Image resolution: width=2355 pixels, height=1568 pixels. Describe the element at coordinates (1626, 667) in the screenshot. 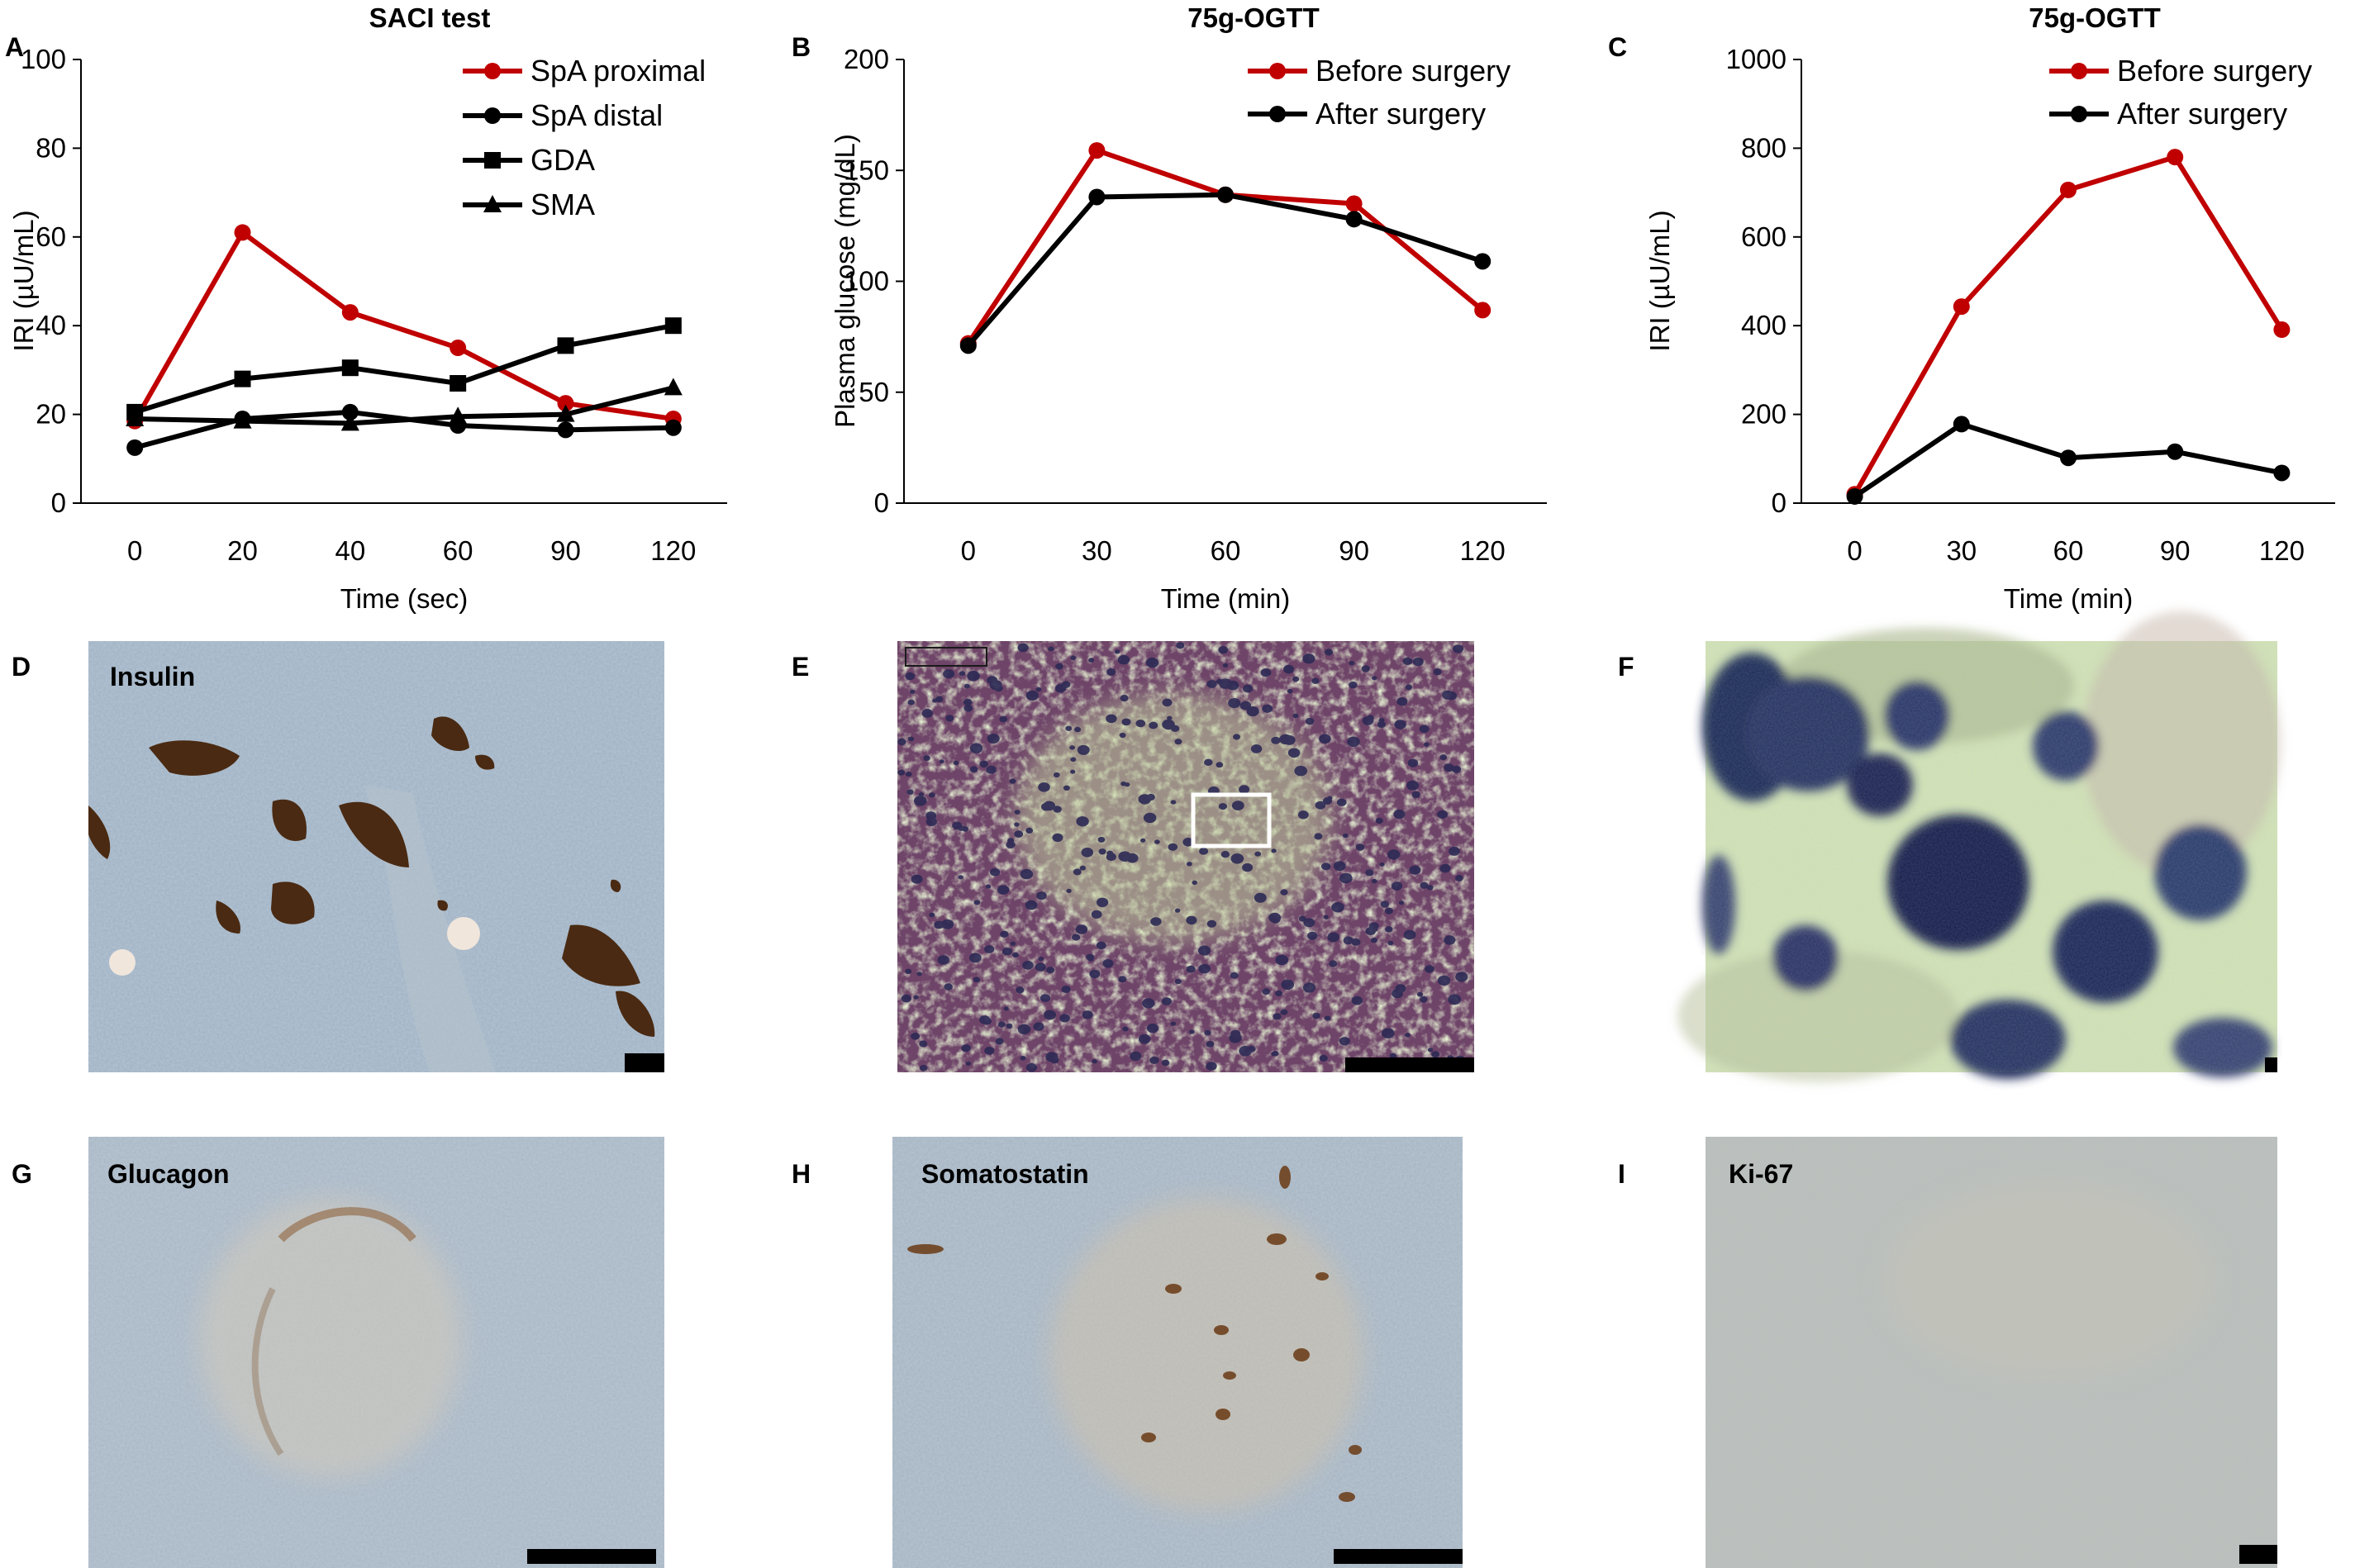

I see `panel-letter-f: F` at that location.